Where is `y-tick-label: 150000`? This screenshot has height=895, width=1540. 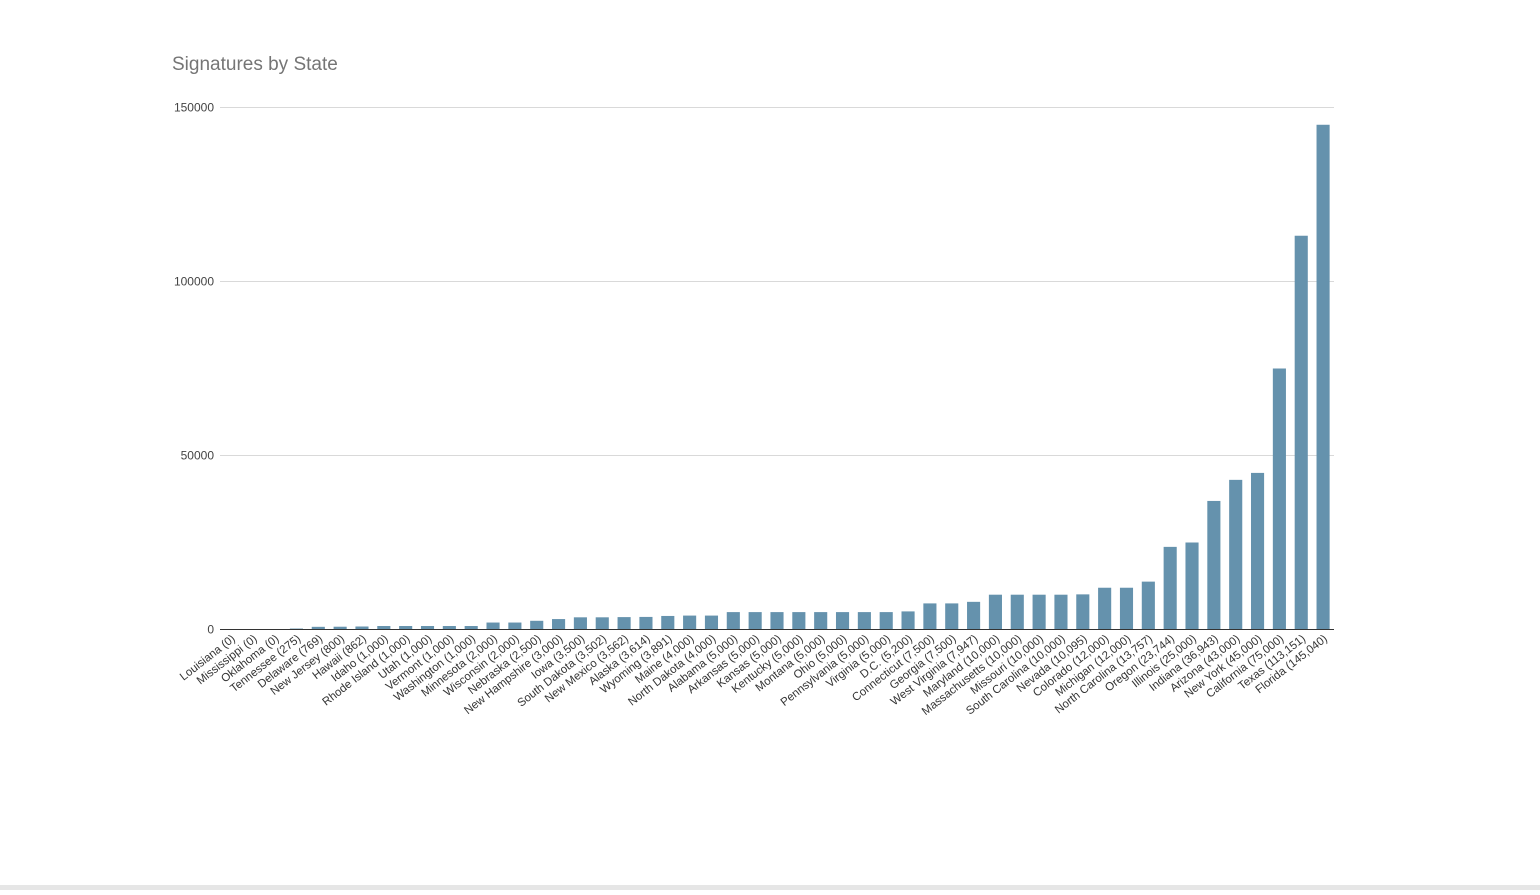 y-tick-label: 150000 is located at coordinates (194, 108).